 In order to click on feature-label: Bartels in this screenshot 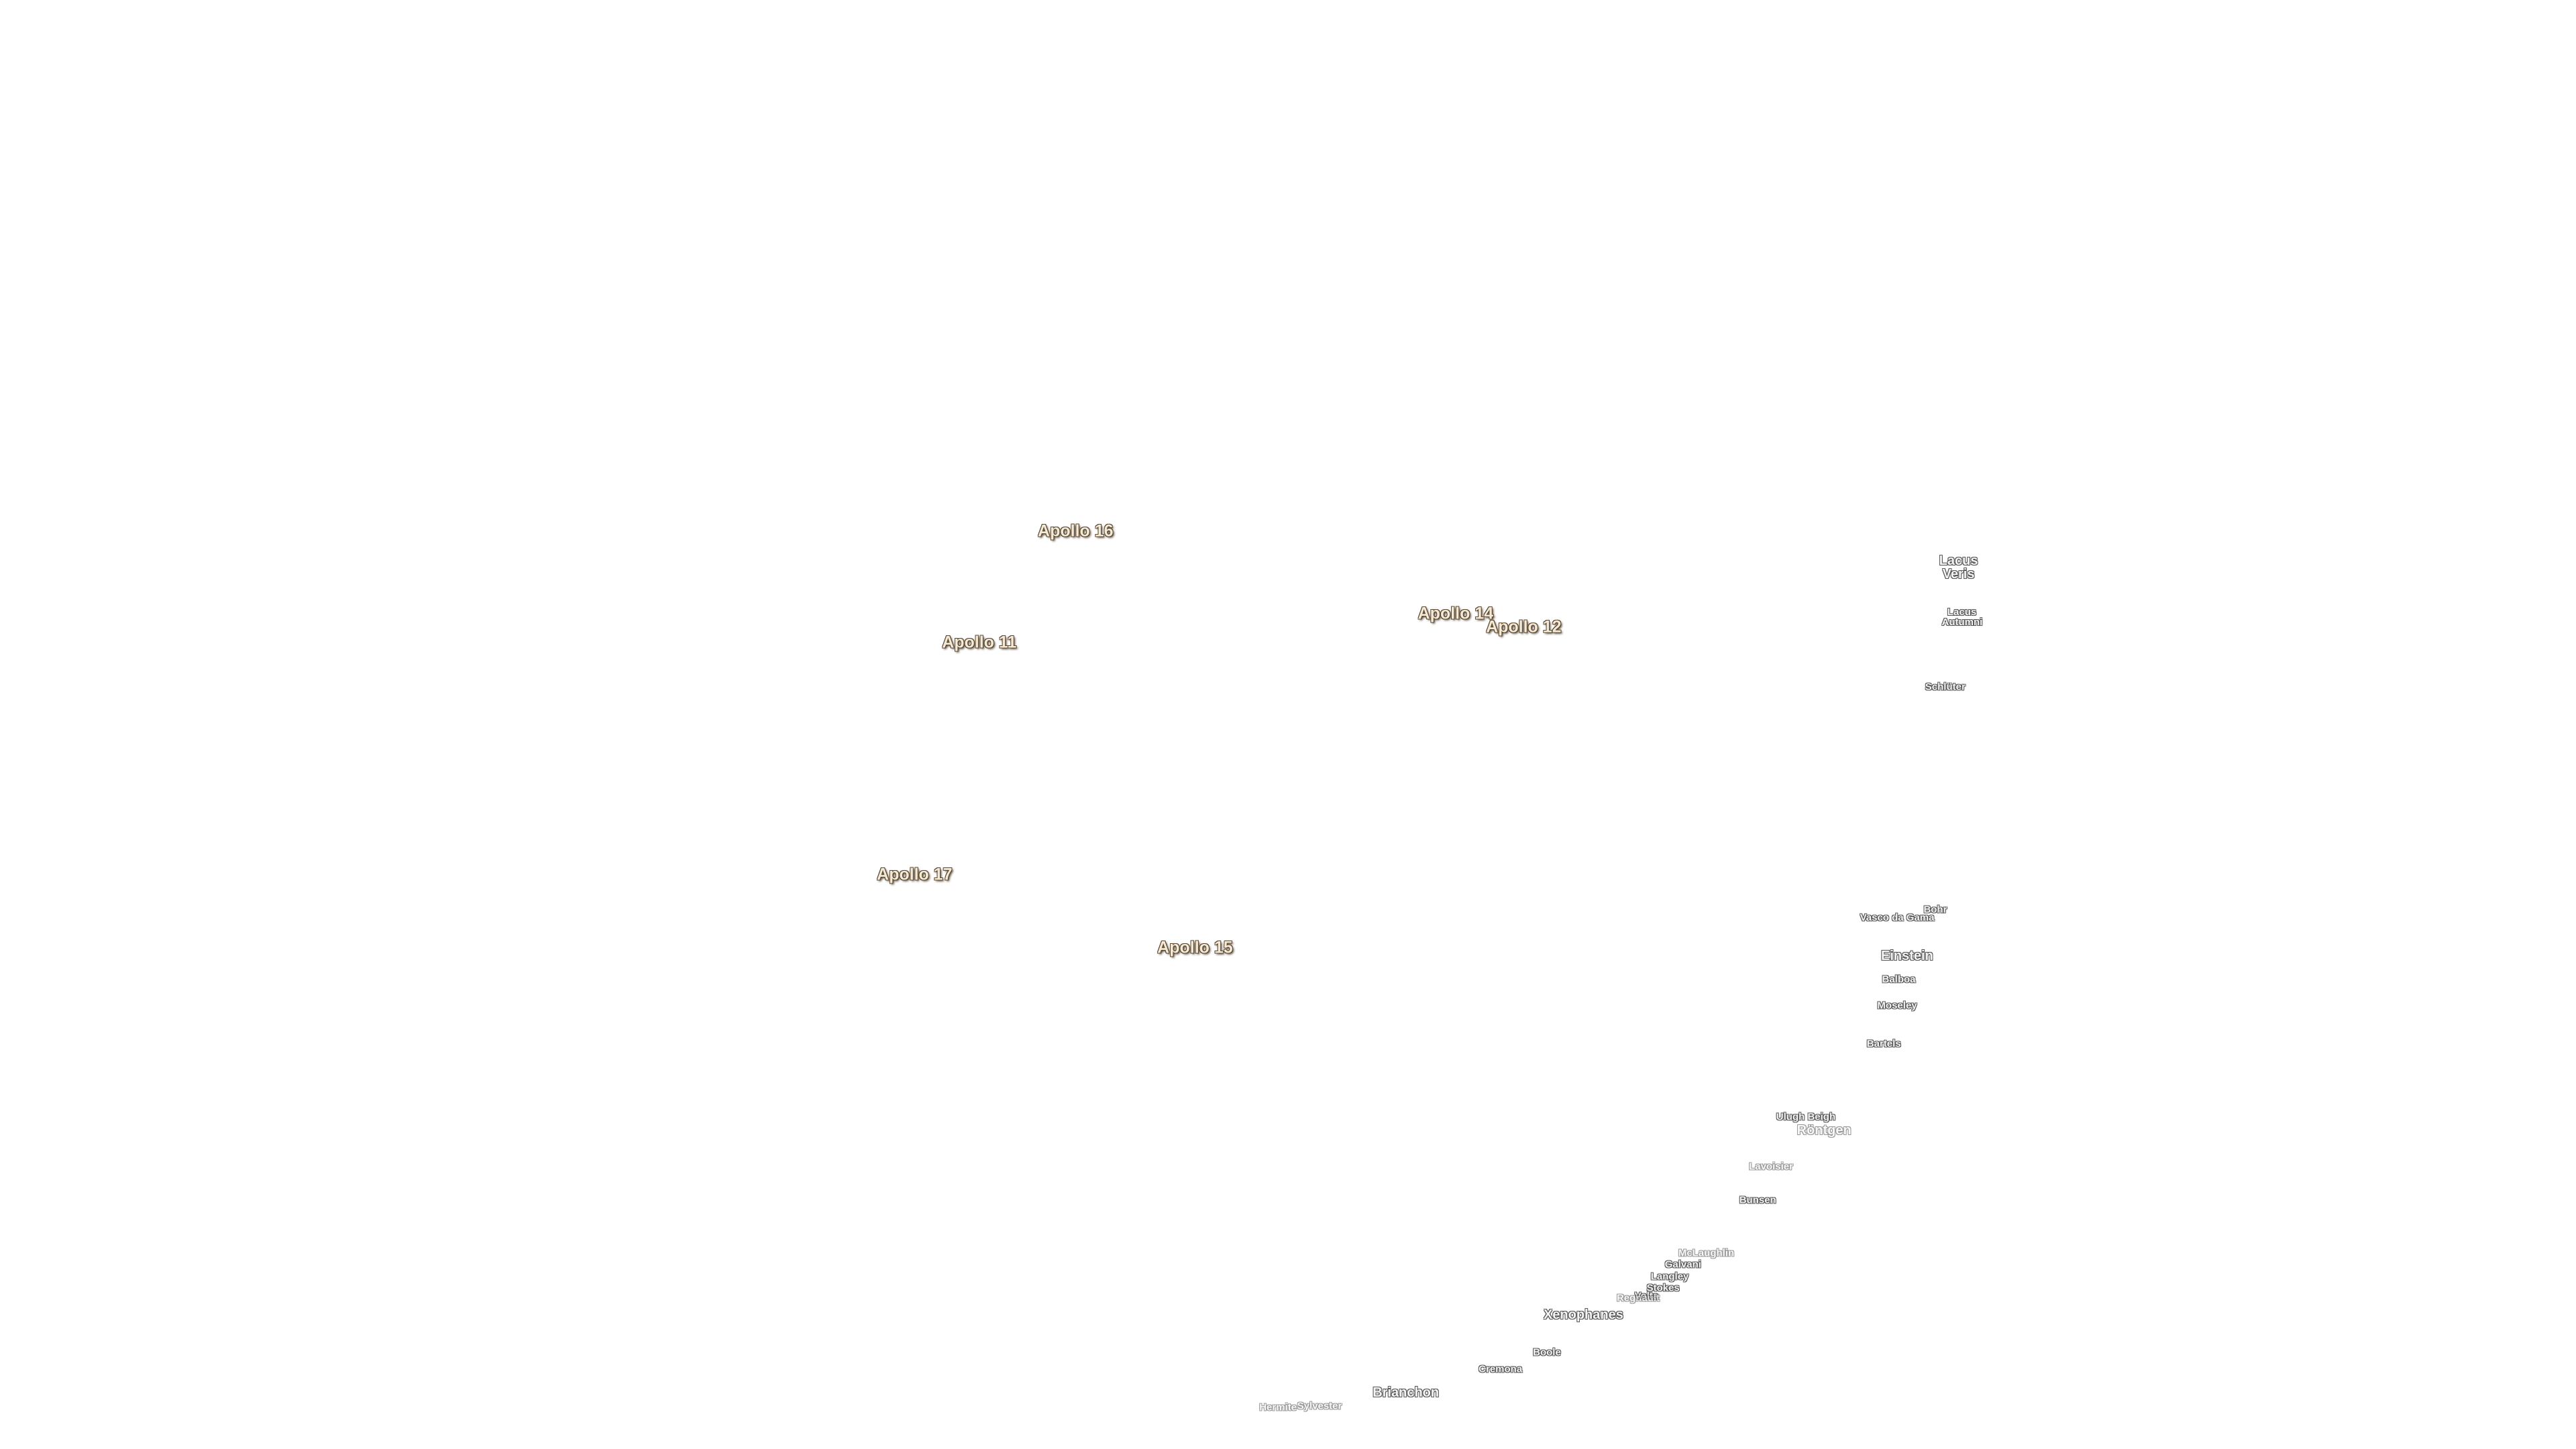, I will do `click(1883, 1044)`.